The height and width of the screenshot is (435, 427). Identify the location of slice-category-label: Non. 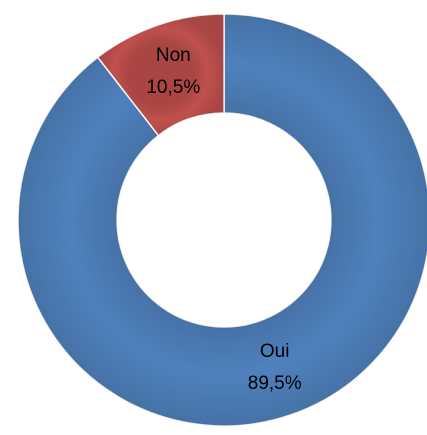
(173, 55).